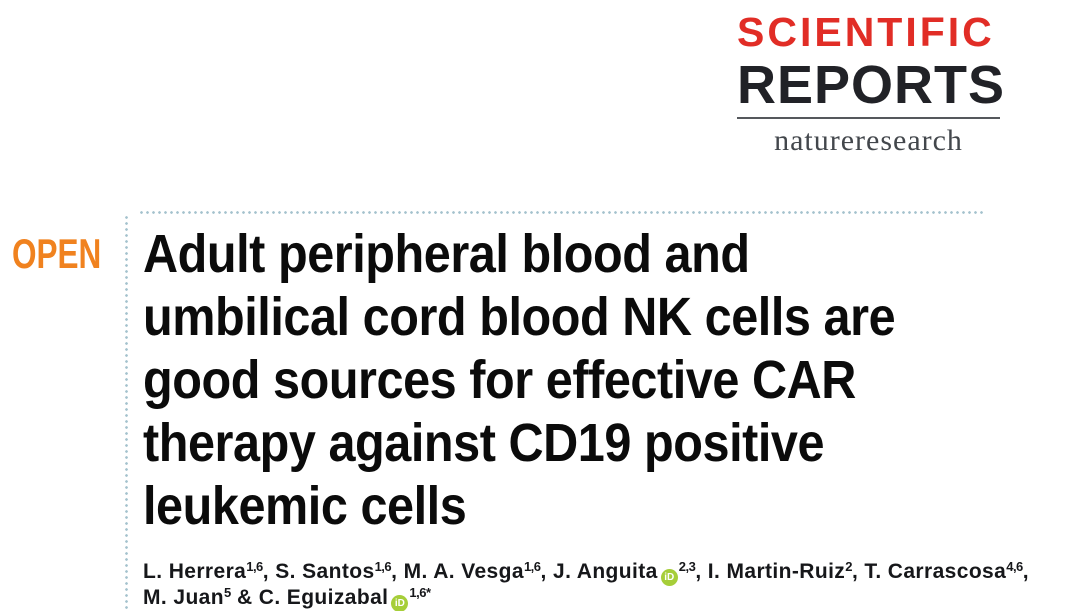 The height and width of the screenshot is (611, 1080). I want to click on journal-name-scientific: SCIENTIFIC, so click(866, 32).